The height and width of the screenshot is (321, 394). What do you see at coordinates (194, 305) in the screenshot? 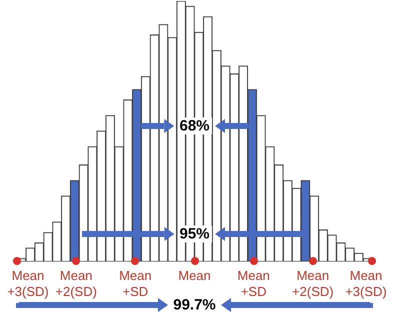
I see `text: 99.7%` at bounding box center [194, 305].